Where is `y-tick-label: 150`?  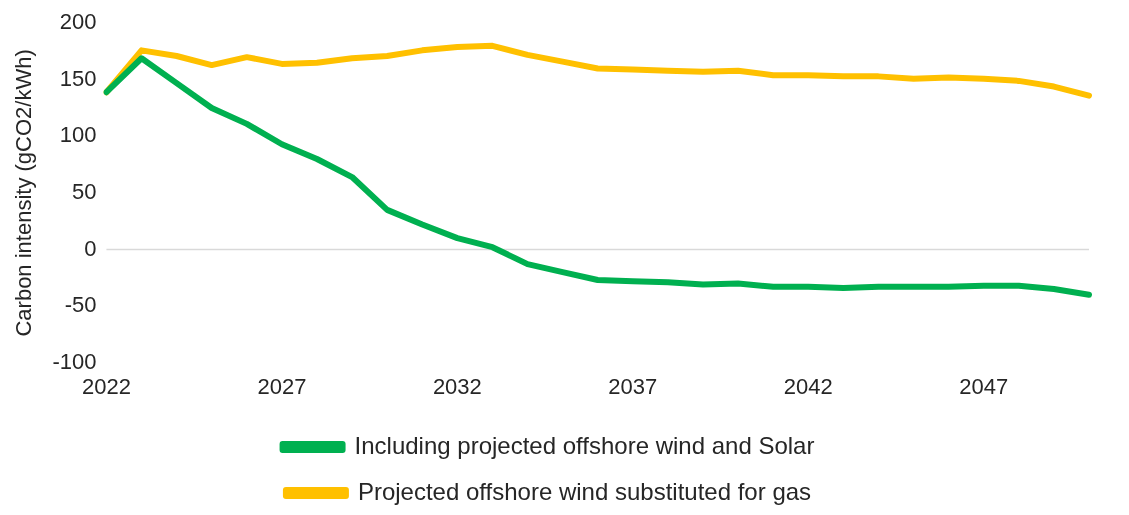 y-tick-label: 150 is located at coordinates (78, 78).